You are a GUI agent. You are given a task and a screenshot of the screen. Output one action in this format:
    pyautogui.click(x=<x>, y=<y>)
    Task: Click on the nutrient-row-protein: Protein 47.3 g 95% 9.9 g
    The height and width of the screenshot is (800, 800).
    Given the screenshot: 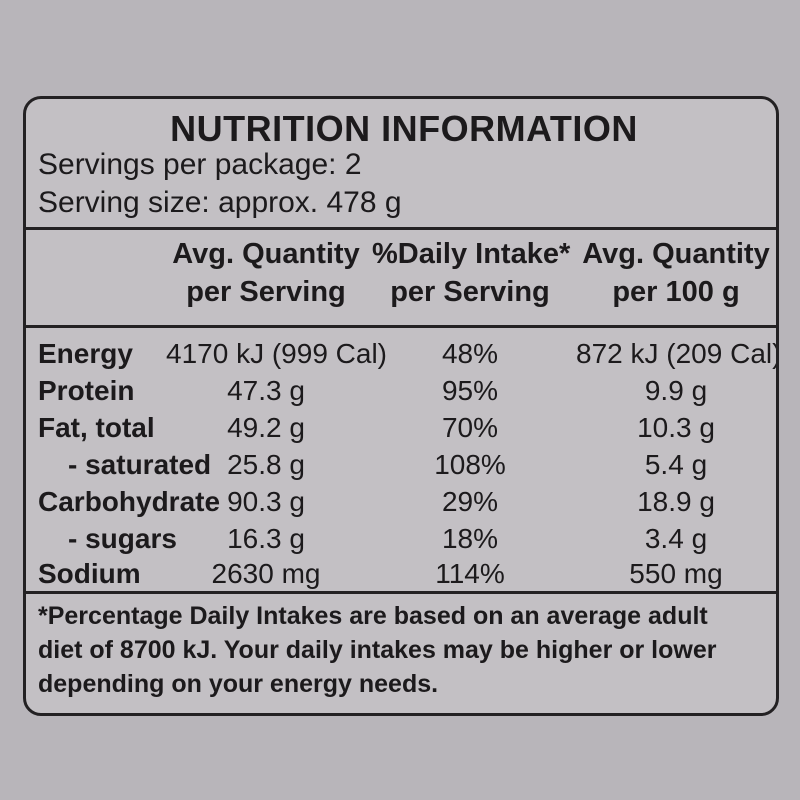 What is the action you would take?
    pyautogui.click(x=401, y=390)
    